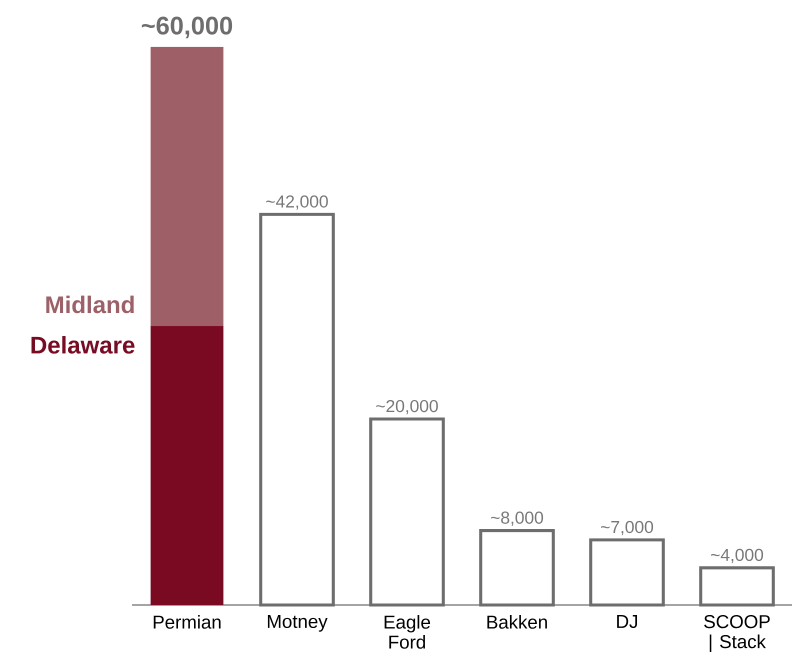  I want to click on data-label: ~20,000, so click(407, 407).